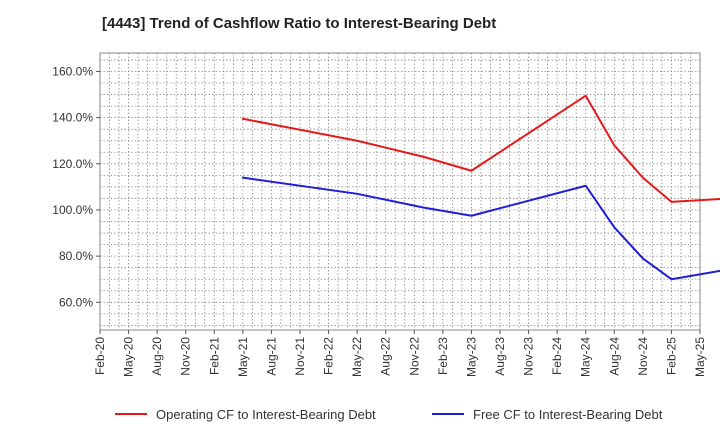  I want to click on x-tick-label: Nov-20, so click(186, 356).